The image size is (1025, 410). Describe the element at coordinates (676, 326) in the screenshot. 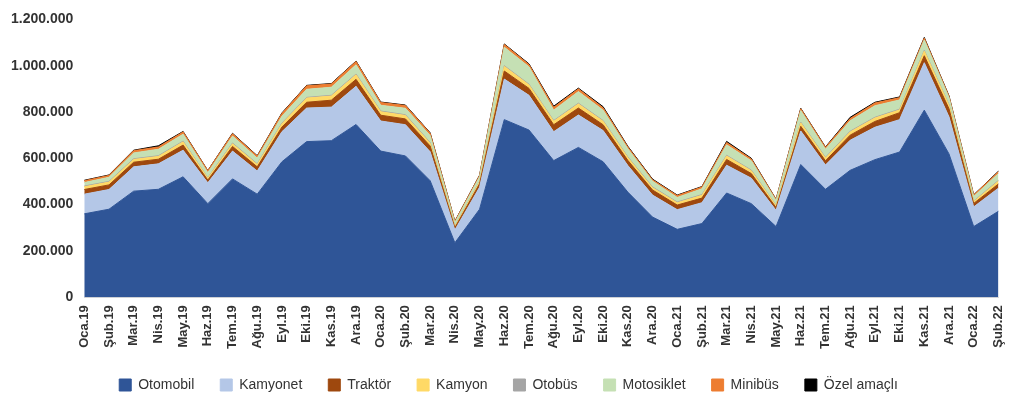

I see `x-tick-label: Oca.21` at that location.